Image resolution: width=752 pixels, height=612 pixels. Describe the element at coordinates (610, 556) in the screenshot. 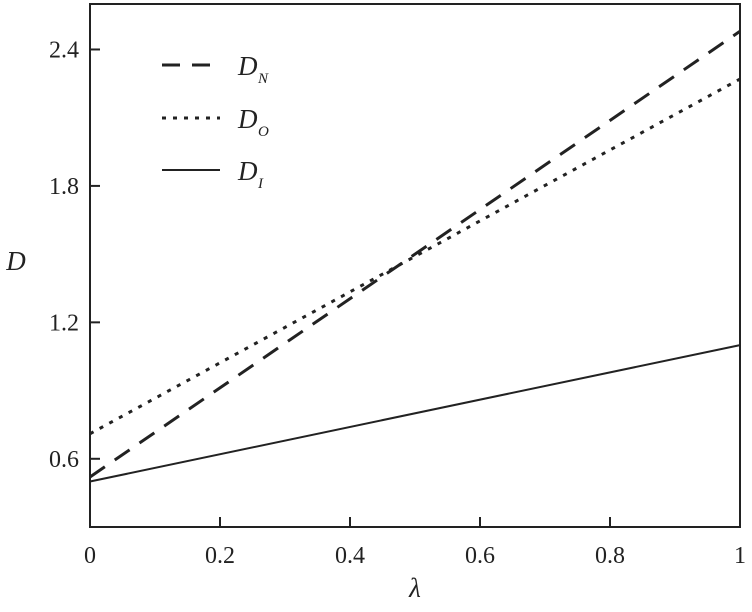

I see `x-tick-label: 0.8` at that location.